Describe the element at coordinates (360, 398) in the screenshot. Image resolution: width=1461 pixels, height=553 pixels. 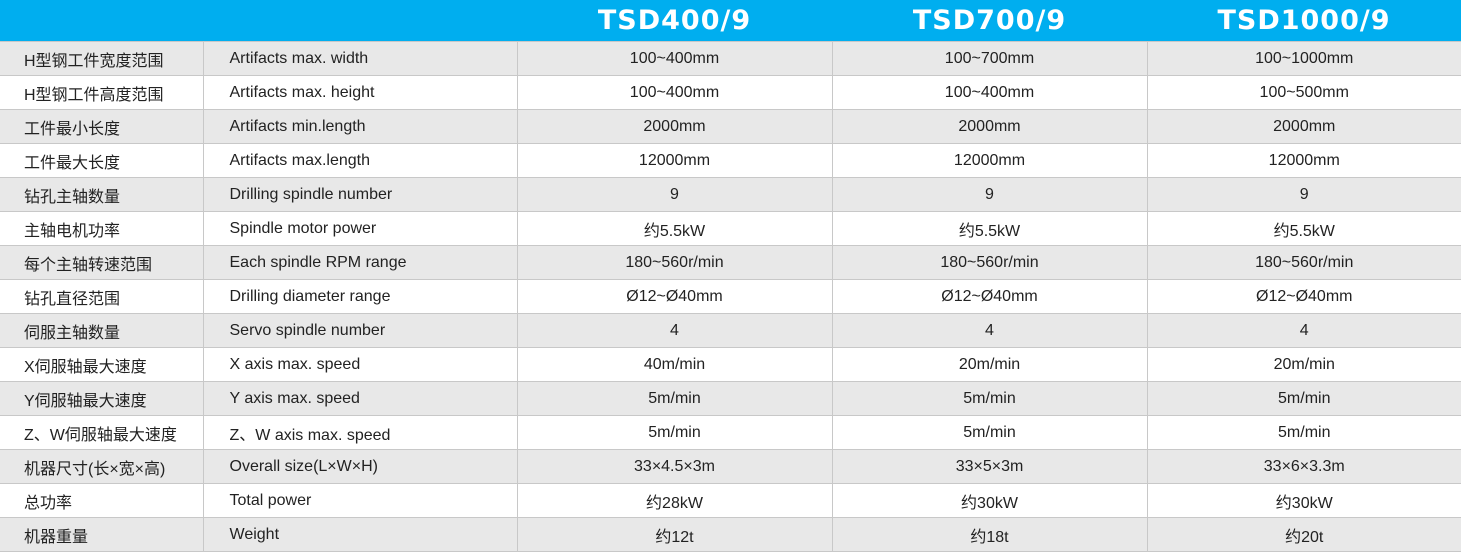
I see `spec-name-en: Y axis max. speed` at that location.